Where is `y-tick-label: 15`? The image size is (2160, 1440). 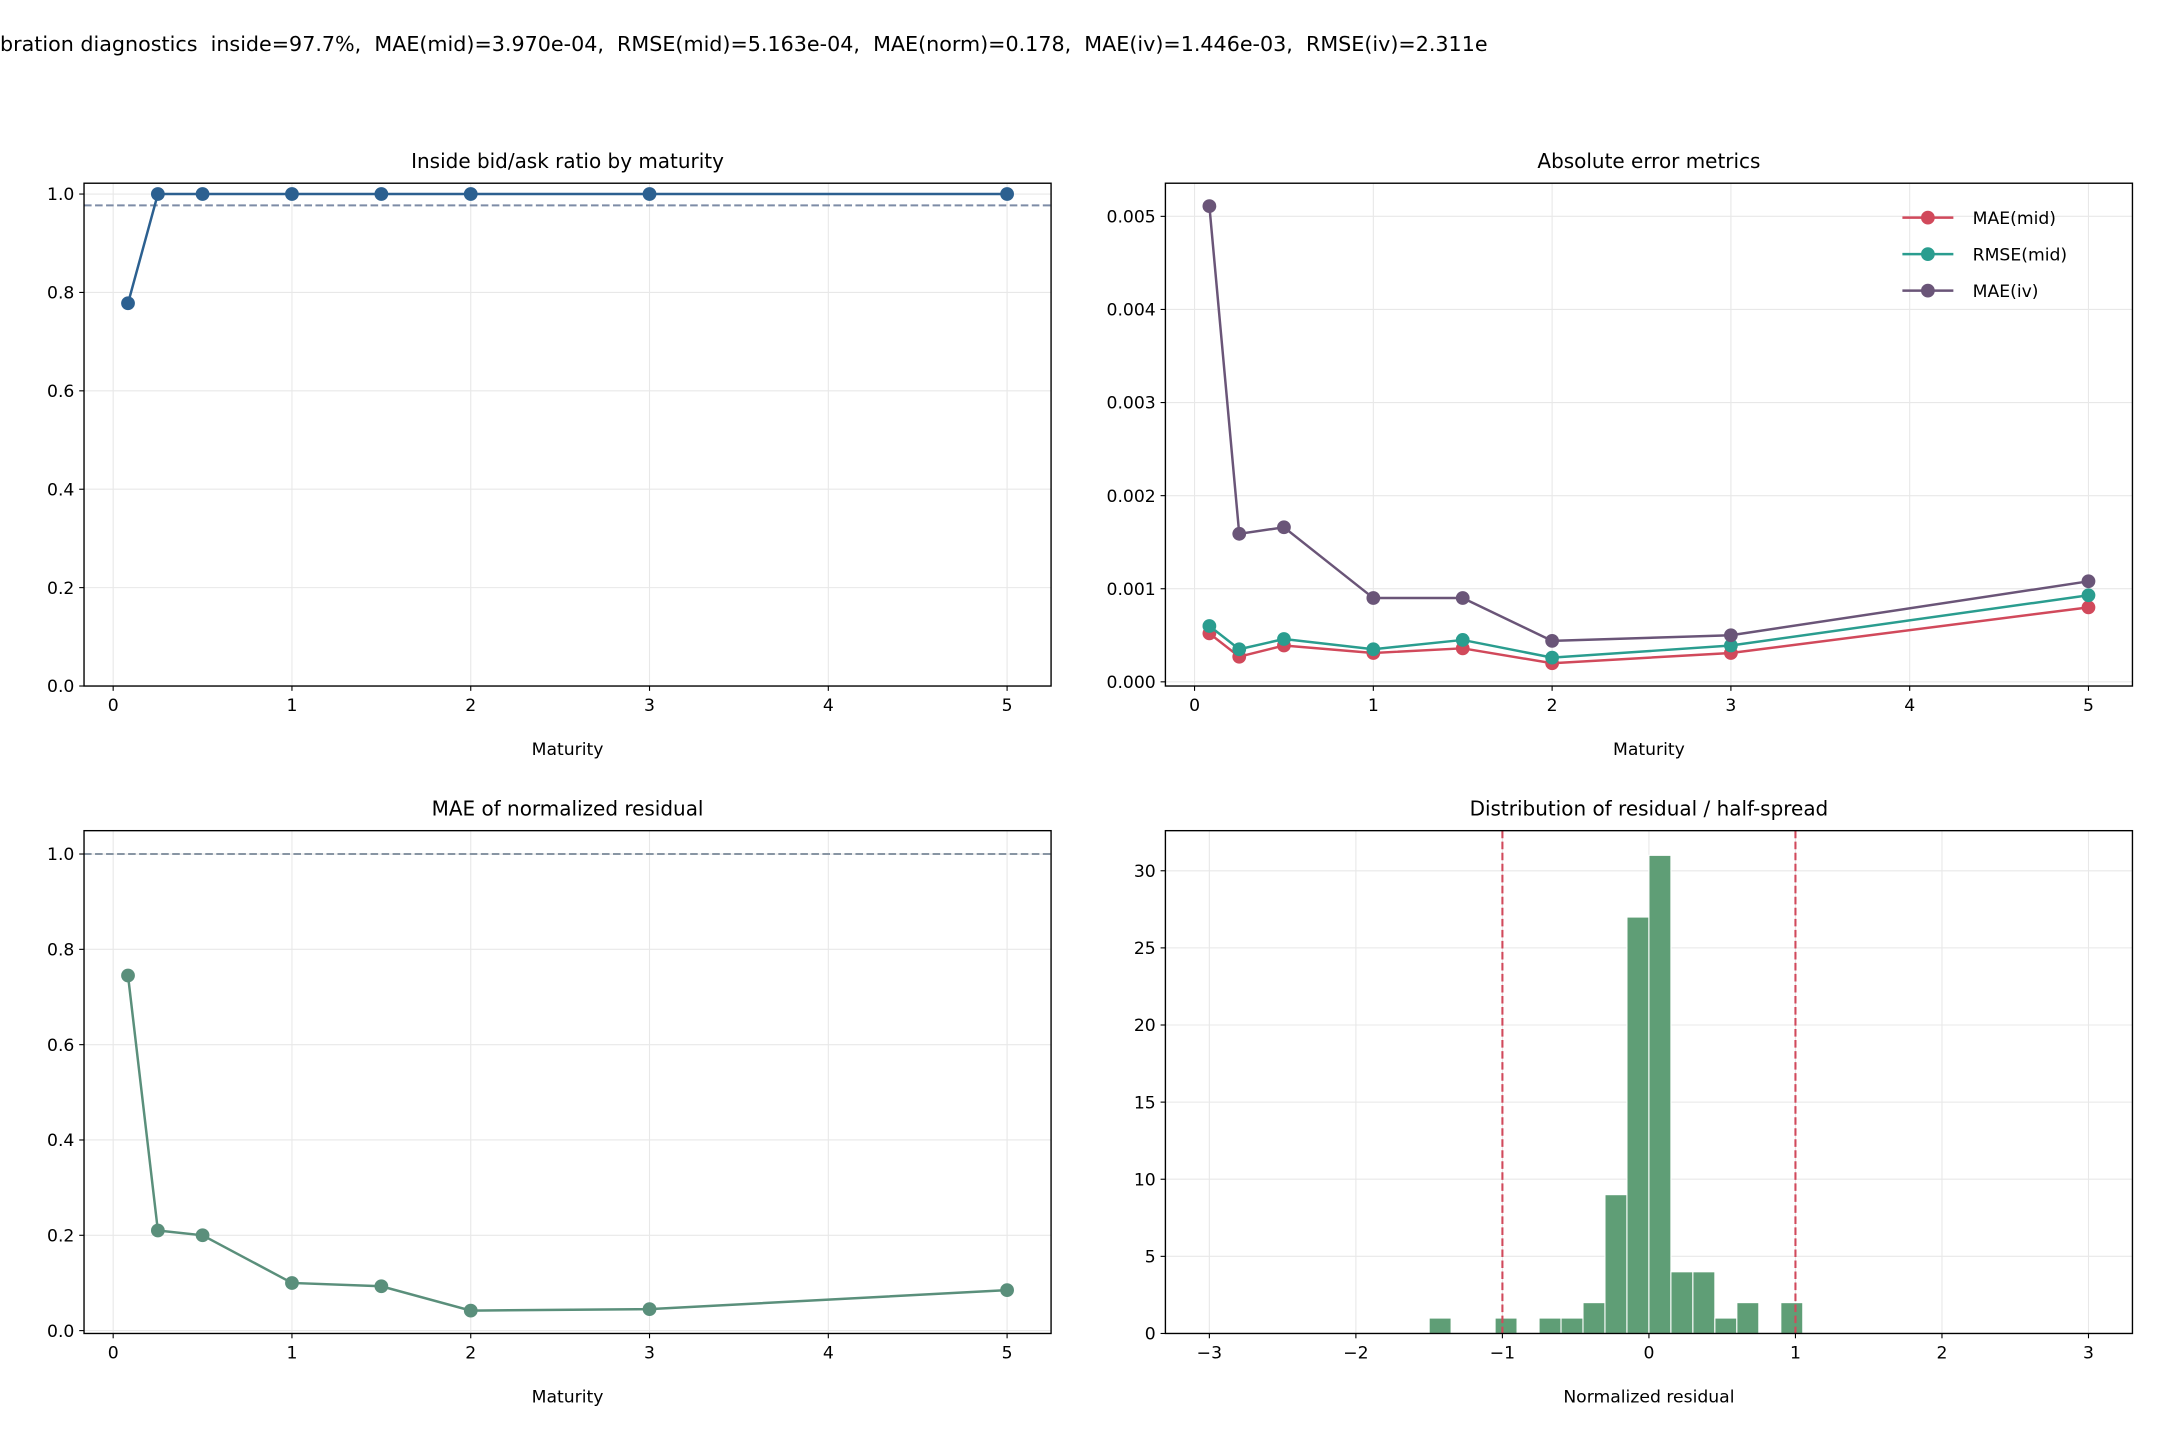
y-tick-label: 15 is located at coordinates (1145, 1103).